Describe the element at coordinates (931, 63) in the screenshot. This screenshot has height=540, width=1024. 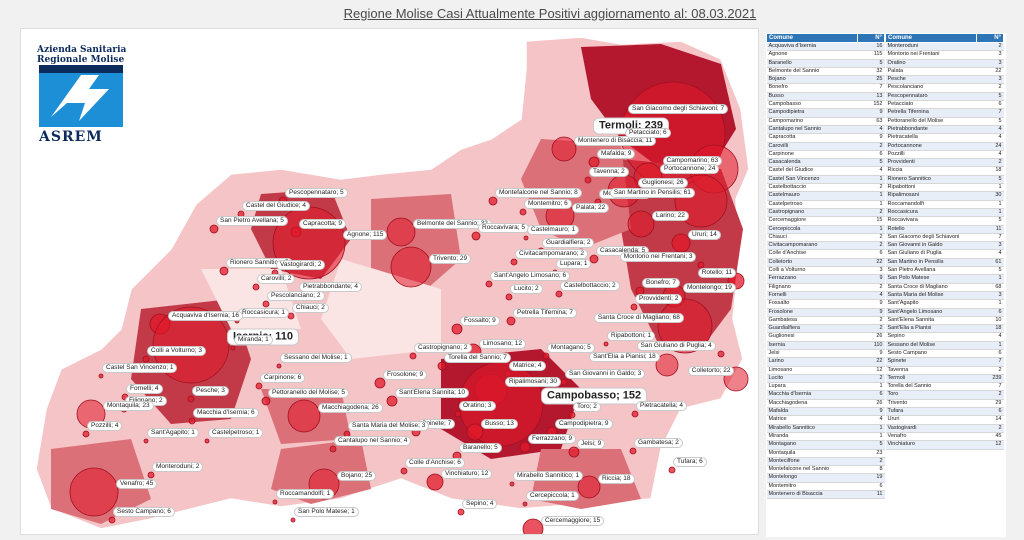
I see `comune-cell: Oratino` at that location.